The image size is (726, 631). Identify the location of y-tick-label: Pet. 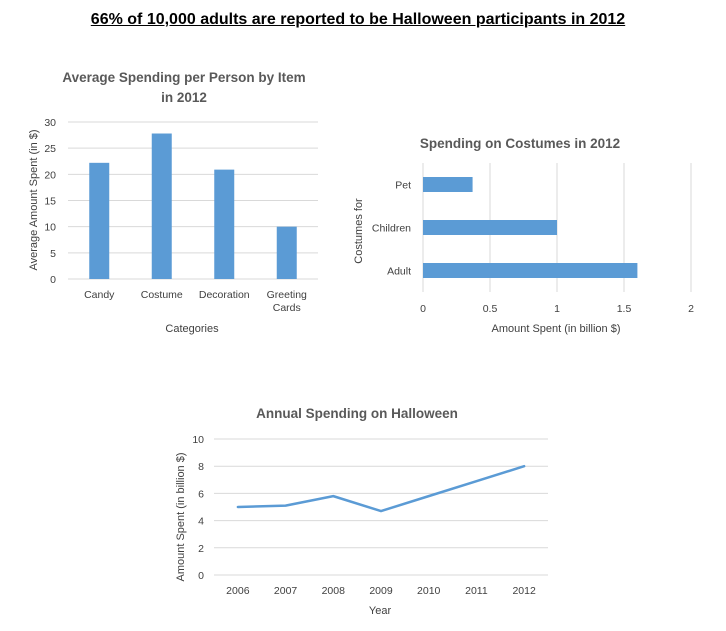
(403, 186).